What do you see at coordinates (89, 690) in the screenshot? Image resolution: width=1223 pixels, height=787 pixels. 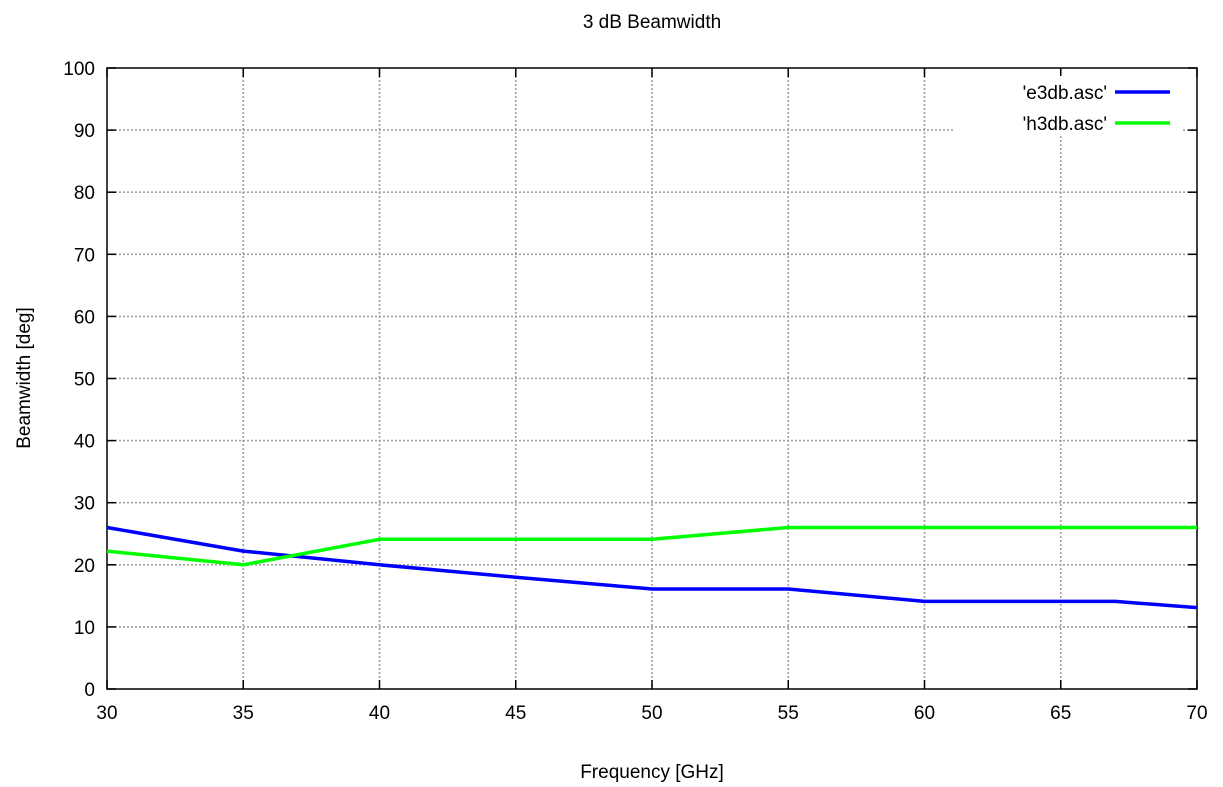 I see `y-tick-label: 0` at bounding box center [89, 690].